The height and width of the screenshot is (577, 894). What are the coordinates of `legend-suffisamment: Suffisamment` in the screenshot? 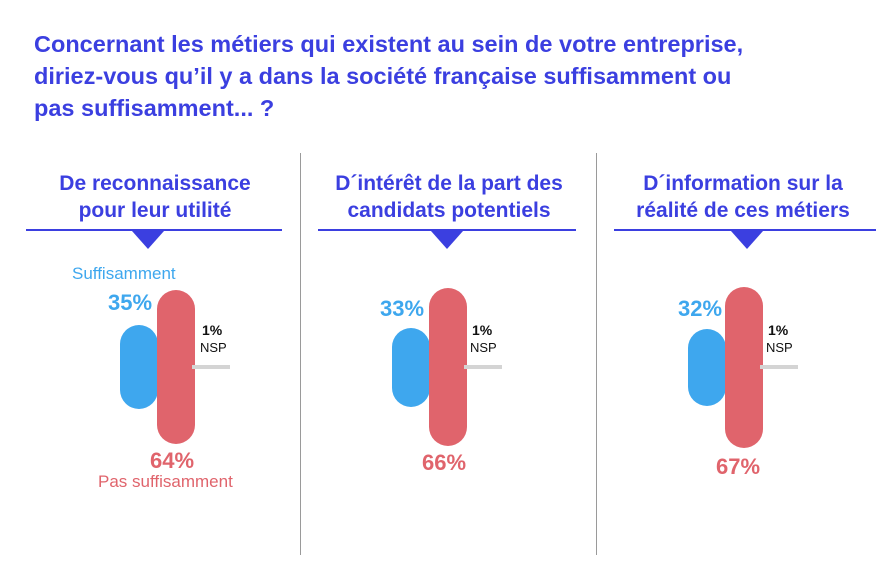 It's located at (124, 273).